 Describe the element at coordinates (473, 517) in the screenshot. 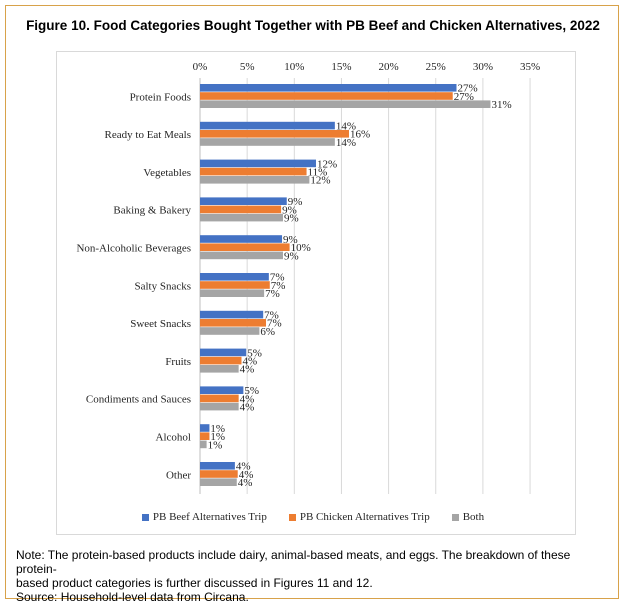

I see `legend-label: Both` at that location.